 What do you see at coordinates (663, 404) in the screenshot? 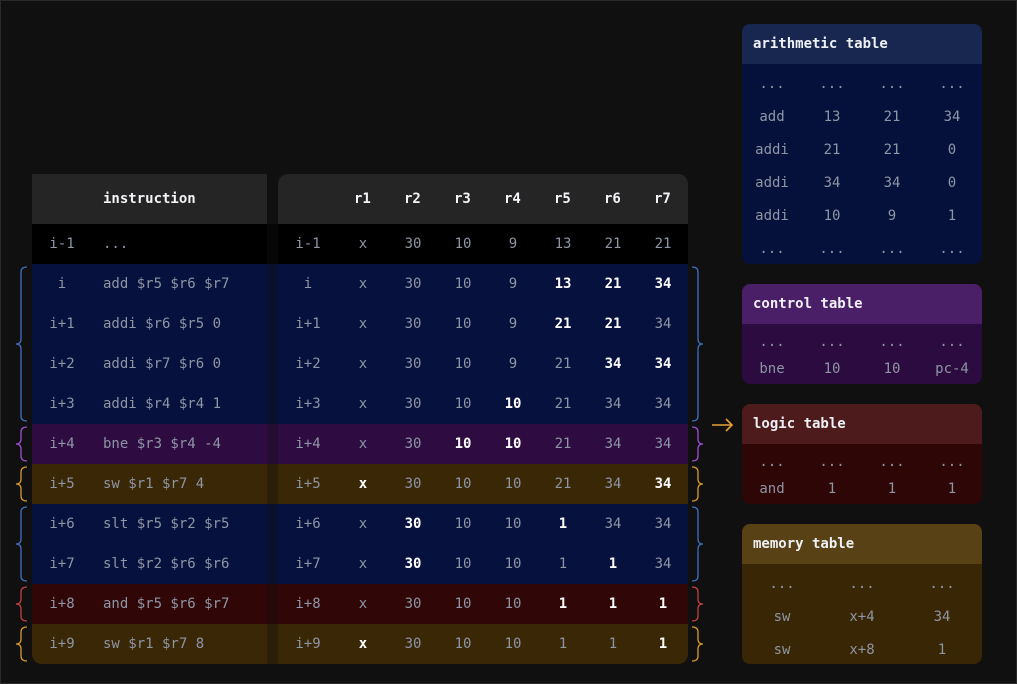
I see `register-value-r7: 34` at bounding box center [663, 404].